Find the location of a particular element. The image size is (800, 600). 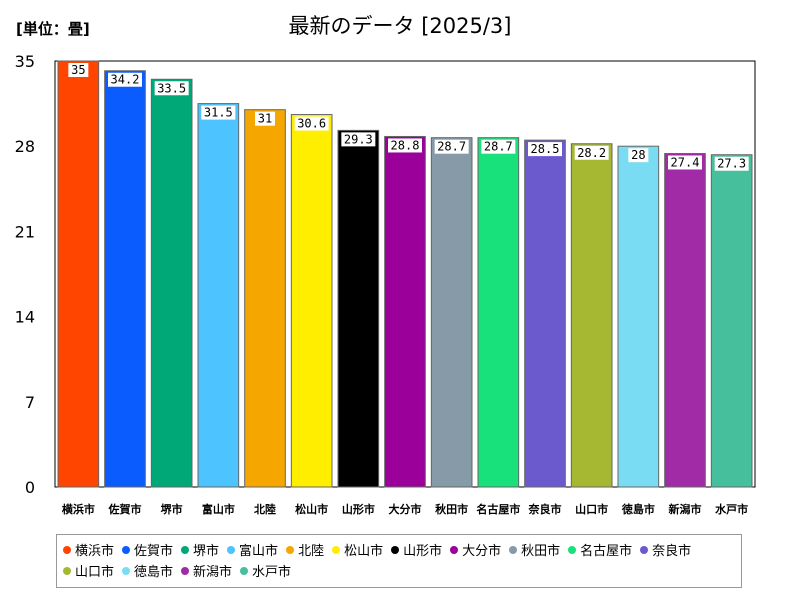

x-tick-label: 名古屋市 is located at coordinates (498, 509).